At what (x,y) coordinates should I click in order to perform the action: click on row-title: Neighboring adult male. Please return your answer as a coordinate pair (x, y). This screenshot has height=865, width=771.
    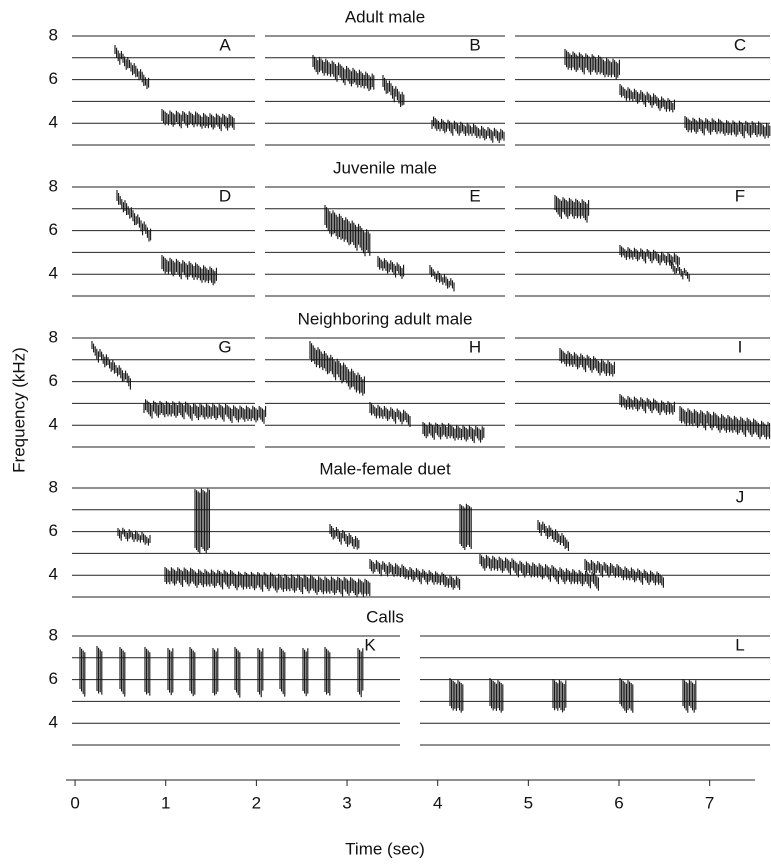
    Looking at the image, I should click on (385, 318).